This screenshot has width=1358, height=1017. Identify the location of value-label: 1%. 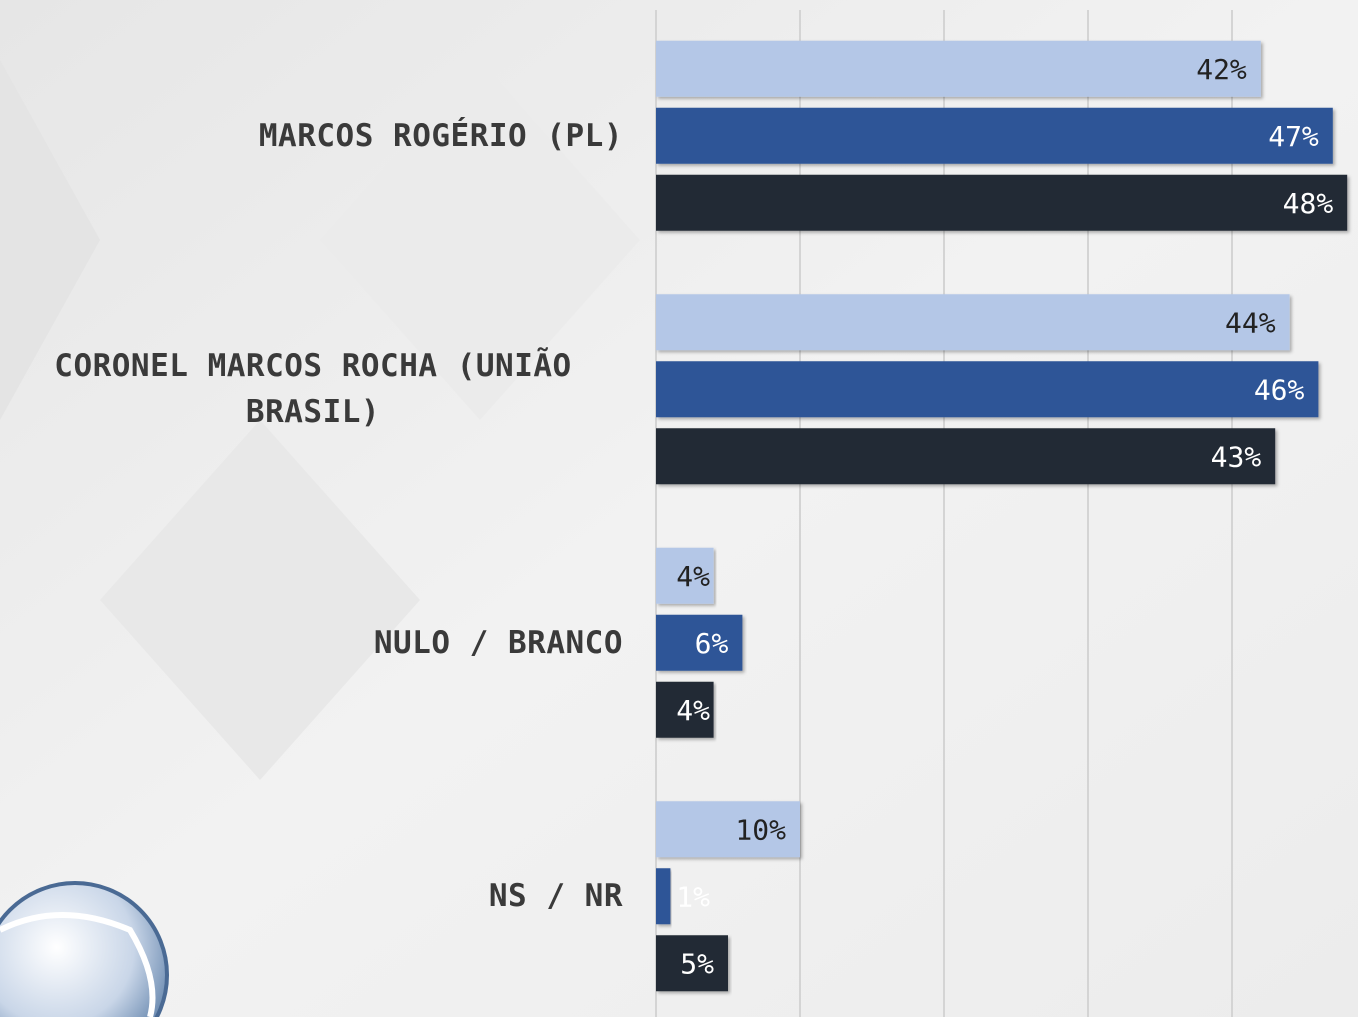
(693, 896).